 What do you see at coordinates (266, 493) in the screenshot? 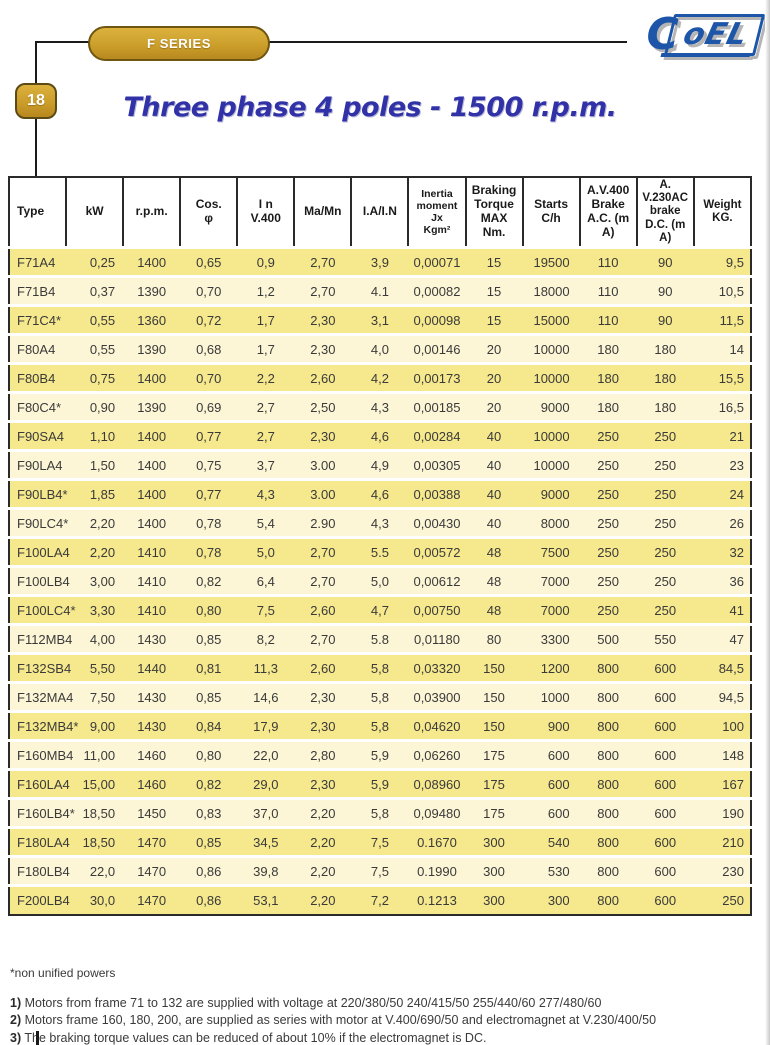
I see `cell-in-v400: 4,3` at bounding box center [266, 493].